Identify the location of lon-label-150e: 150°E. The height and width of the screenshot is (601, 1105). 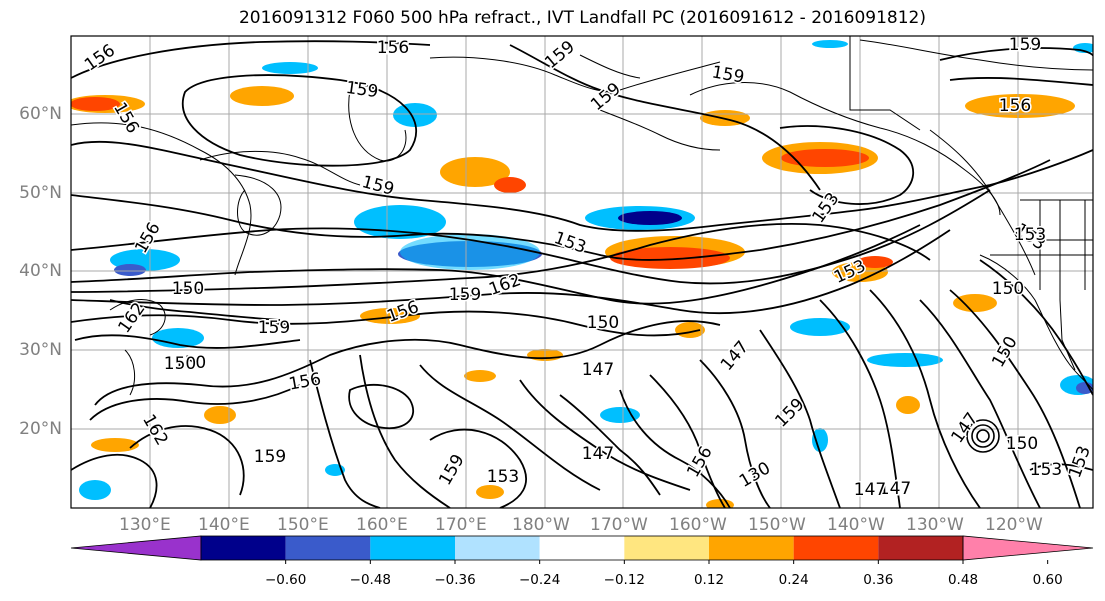
(303, 525).